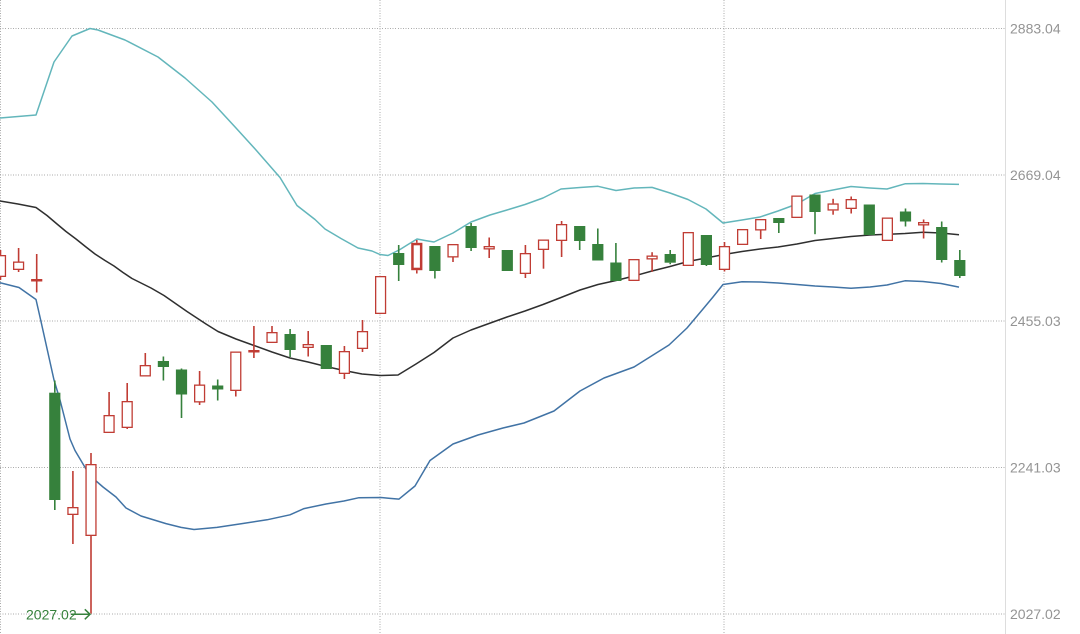  I want to click on svg-text: 2883.04, so click(1035, 28).